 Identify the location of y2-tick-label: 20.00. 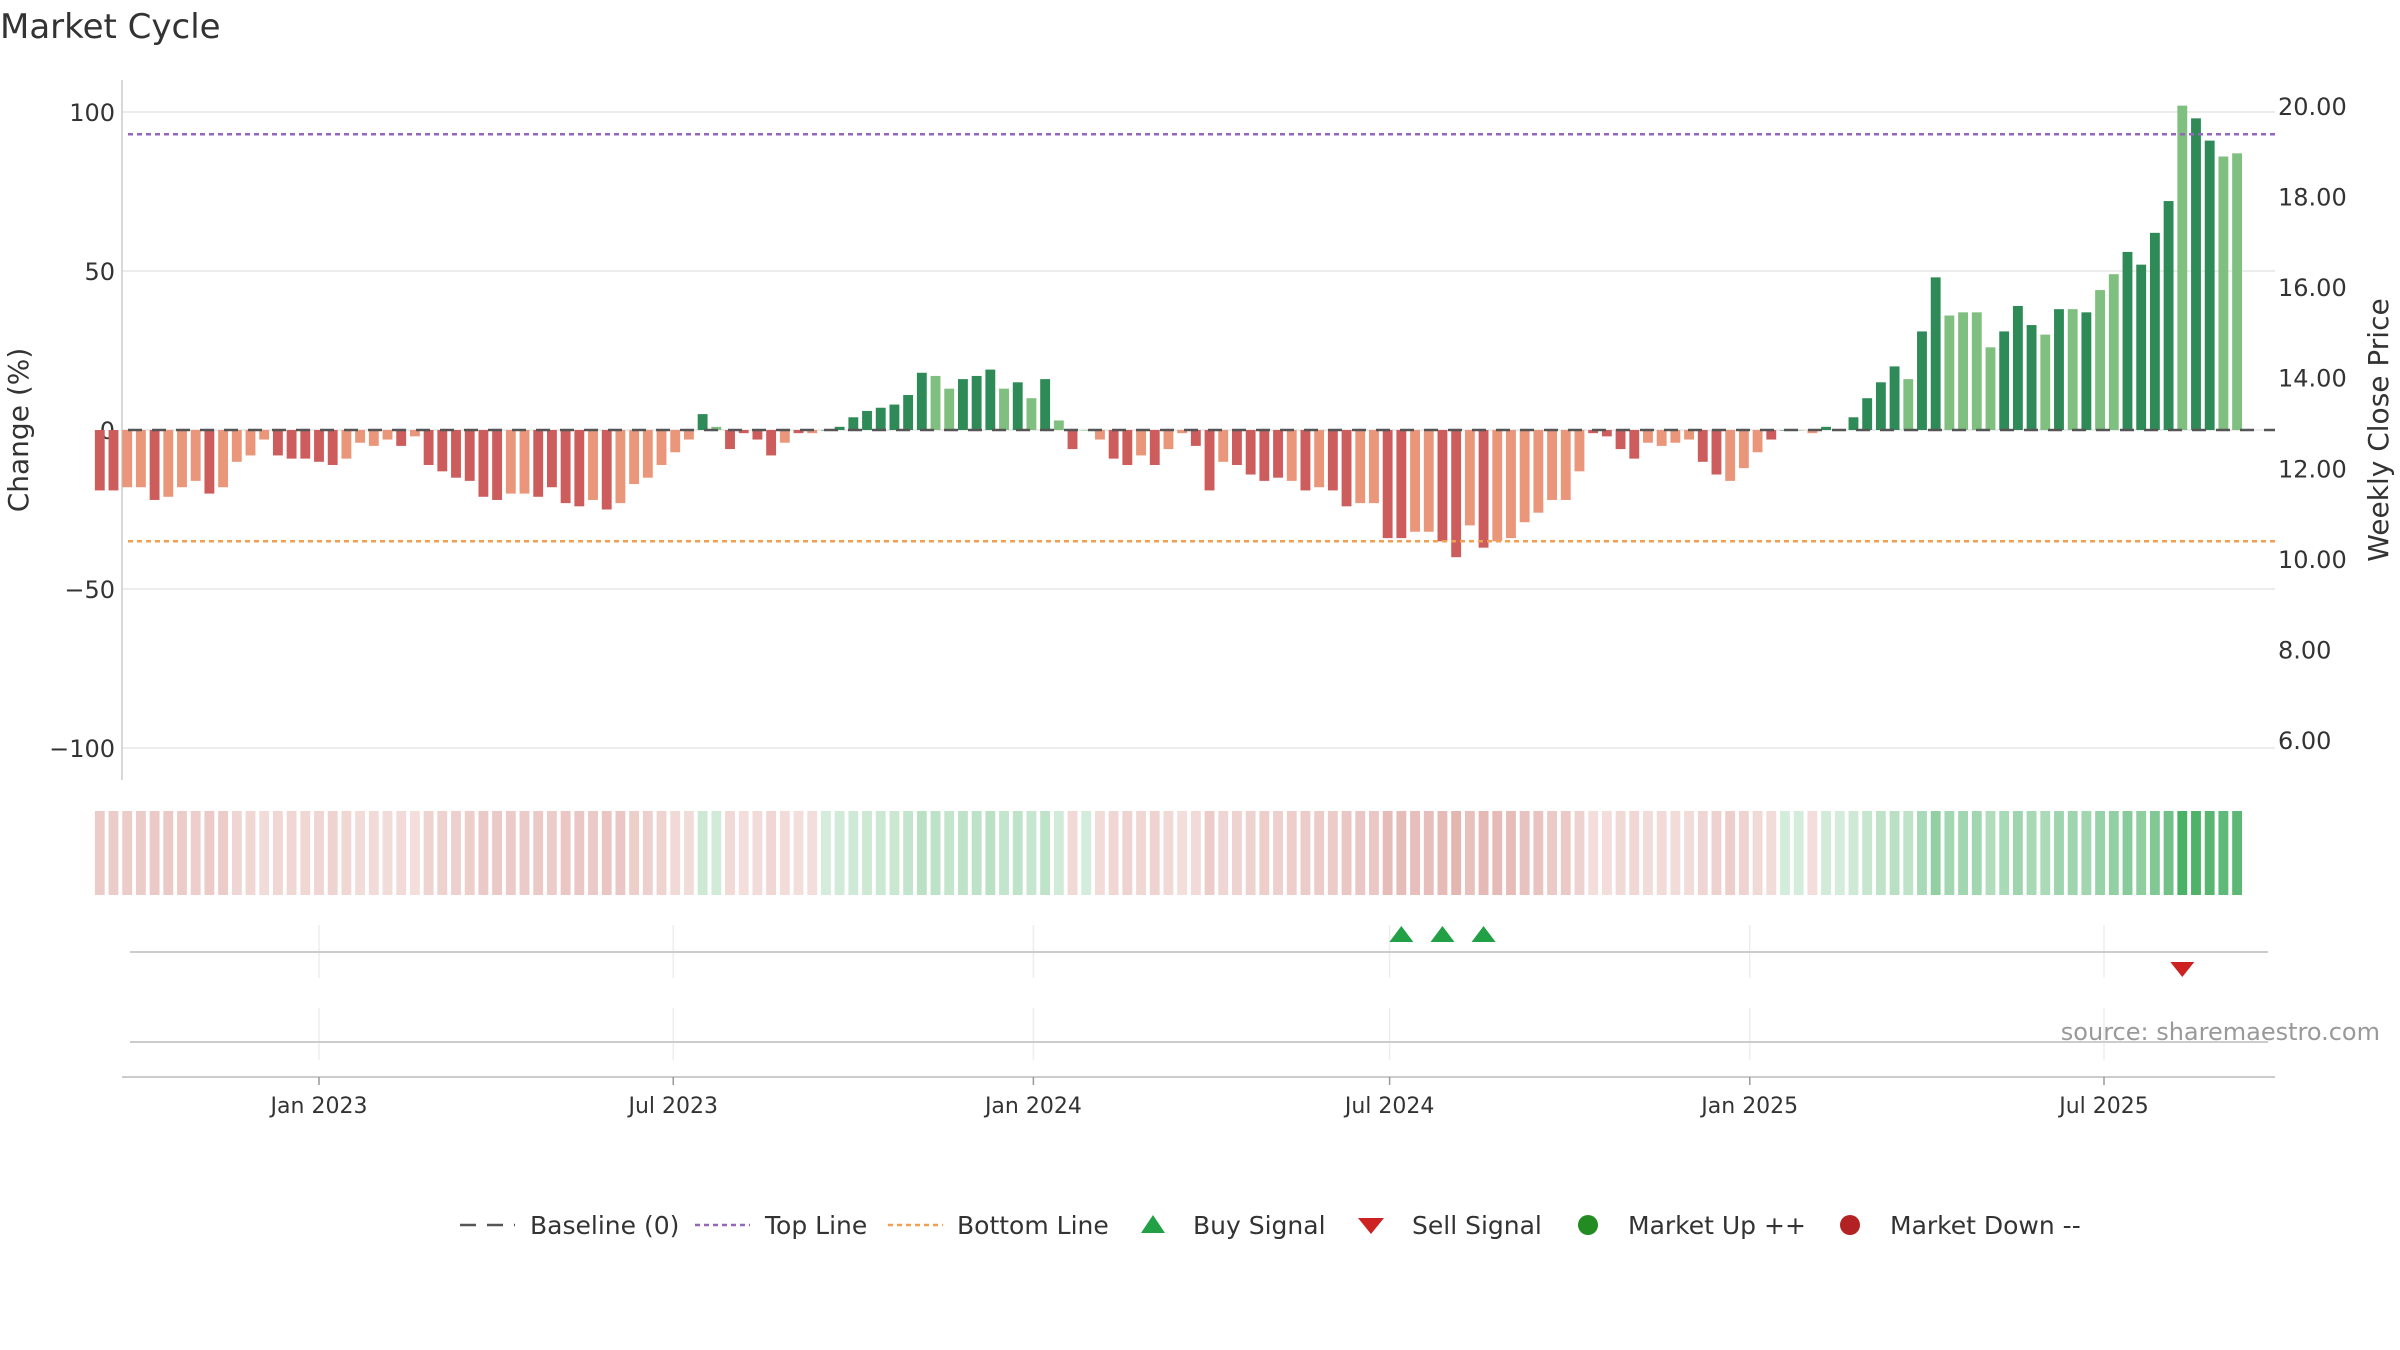
(2312, 107).